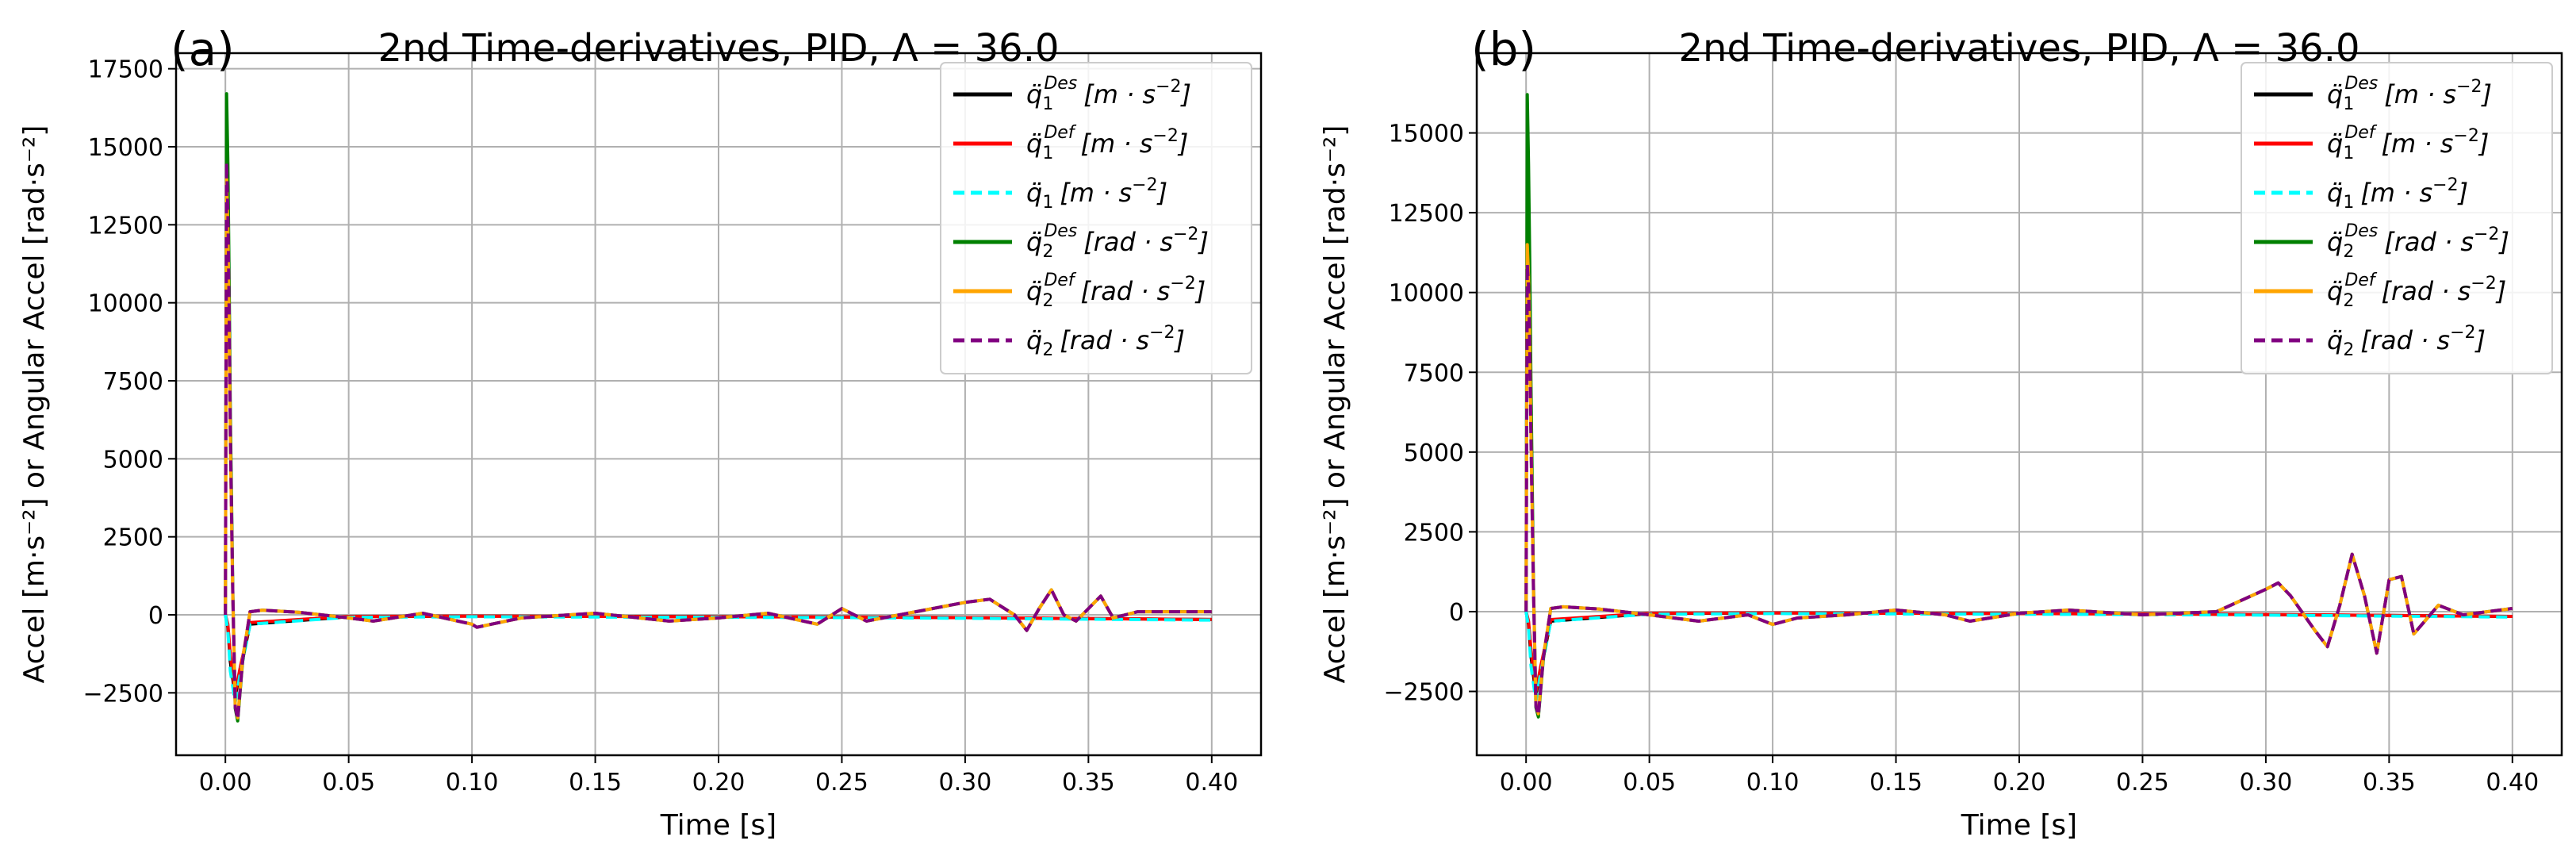 The width and height of the screenshot is (2576, 856). Describe the element at coordinates (1504, 49) in the screenshot. I see `panel-label: (b)` at that location.